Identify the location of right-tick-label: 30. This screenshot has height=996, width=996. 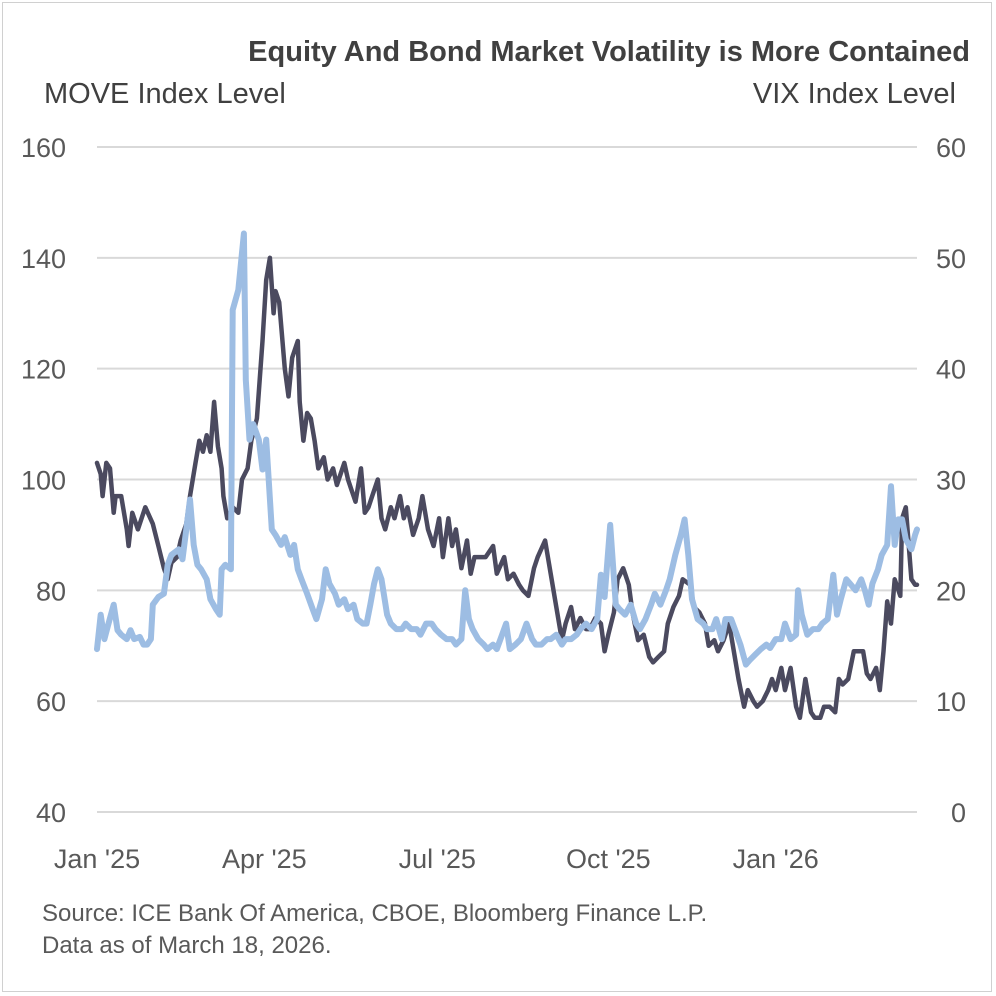
(951, 481).